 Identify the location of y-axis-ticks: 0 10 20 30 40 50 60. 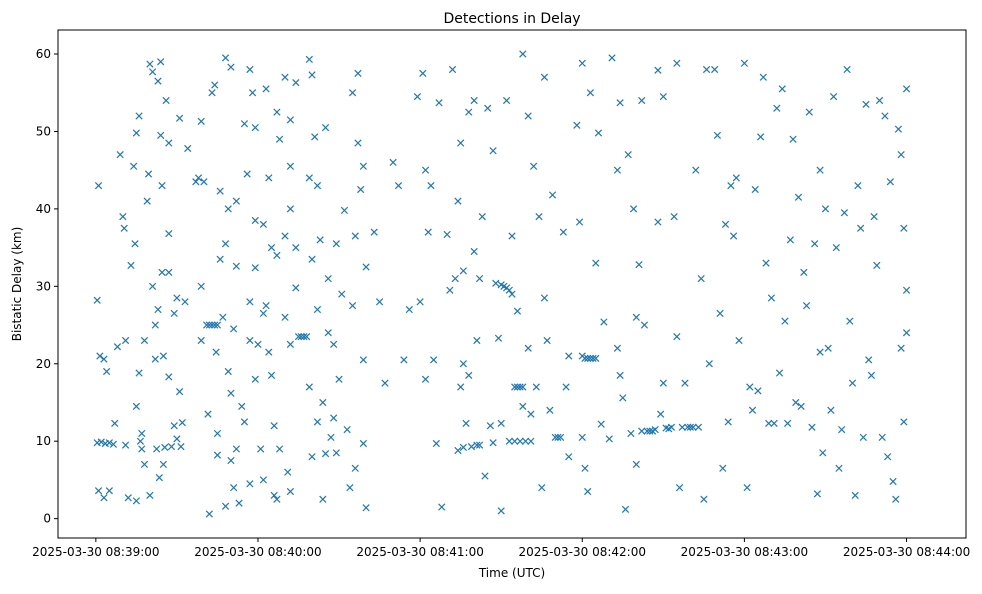
(47, 286).